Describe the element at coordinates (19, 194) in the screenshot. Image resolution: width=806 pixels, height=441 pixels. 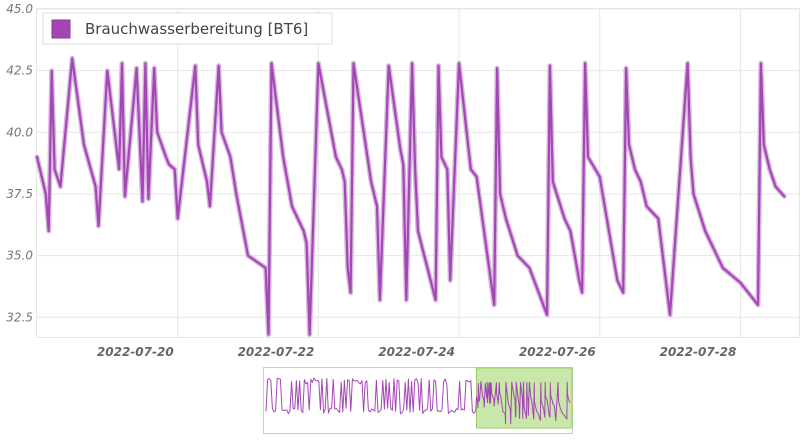
I see `y-tick-label: 37.5` at that location.